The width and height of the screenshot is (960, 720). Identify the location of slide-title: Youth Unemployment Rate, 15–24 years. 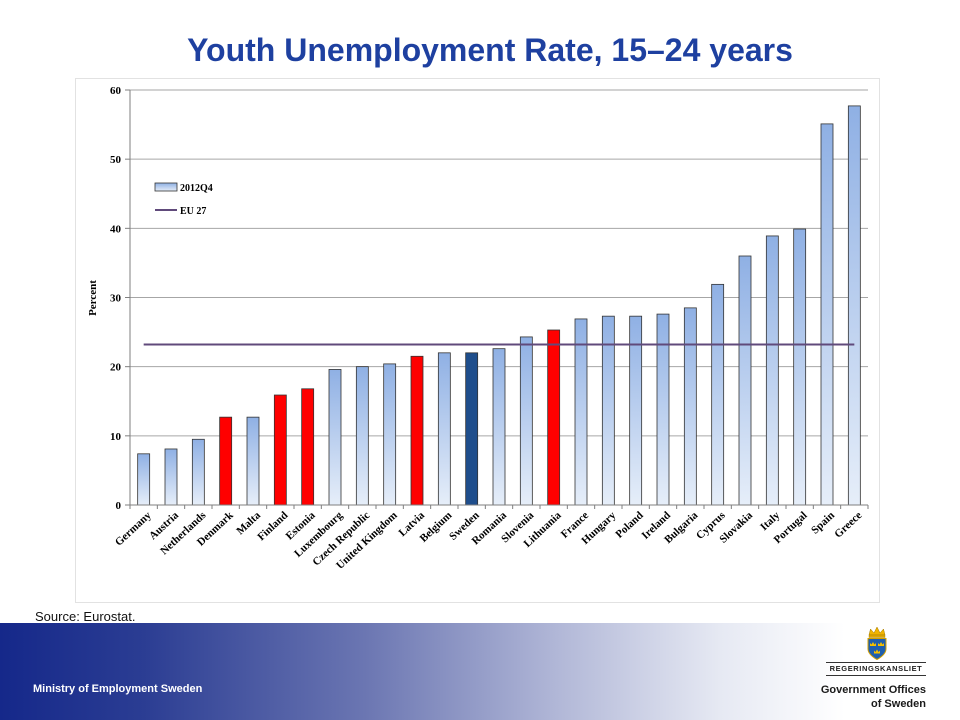
(490, 50).